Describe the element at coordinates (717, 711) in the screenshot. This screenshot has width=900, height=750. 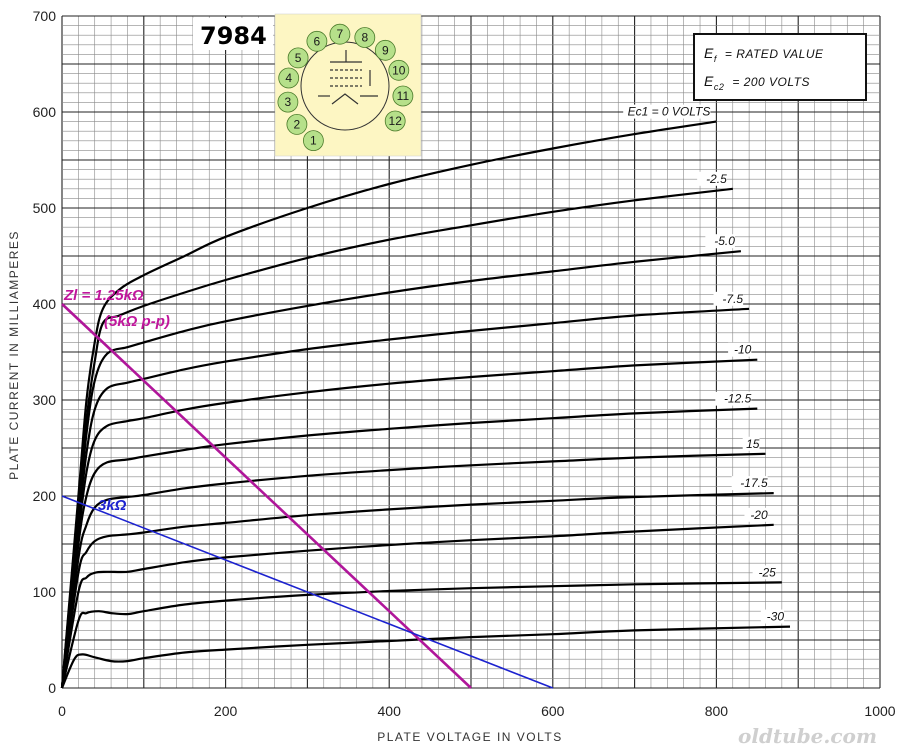
I see `x-tick-label: 800` at that location.